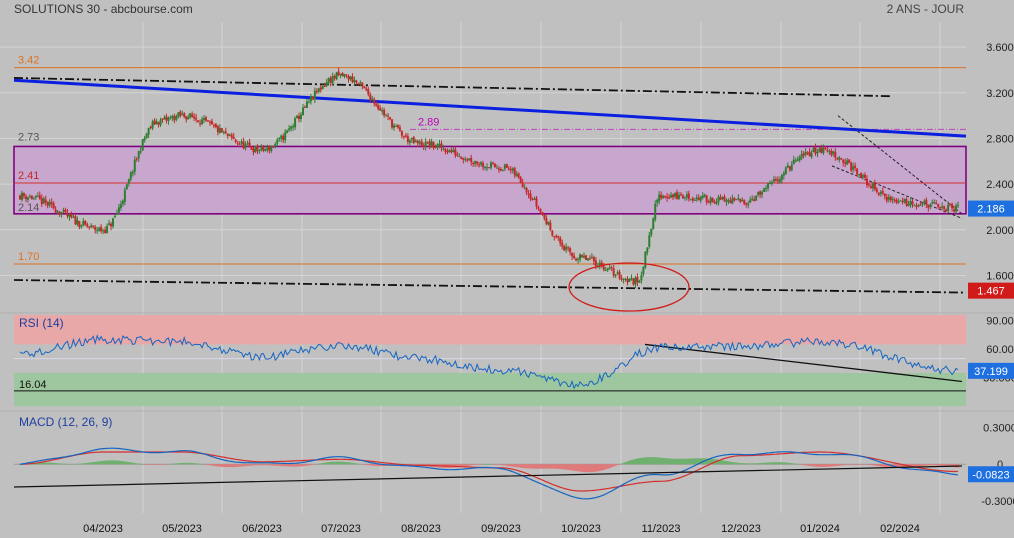 The image size is (1014, 538). What do you see at coordinates (990, 475) in the screenshot?
I see `macd-badge-label: -0.0823` at bounding box center [990, 475].